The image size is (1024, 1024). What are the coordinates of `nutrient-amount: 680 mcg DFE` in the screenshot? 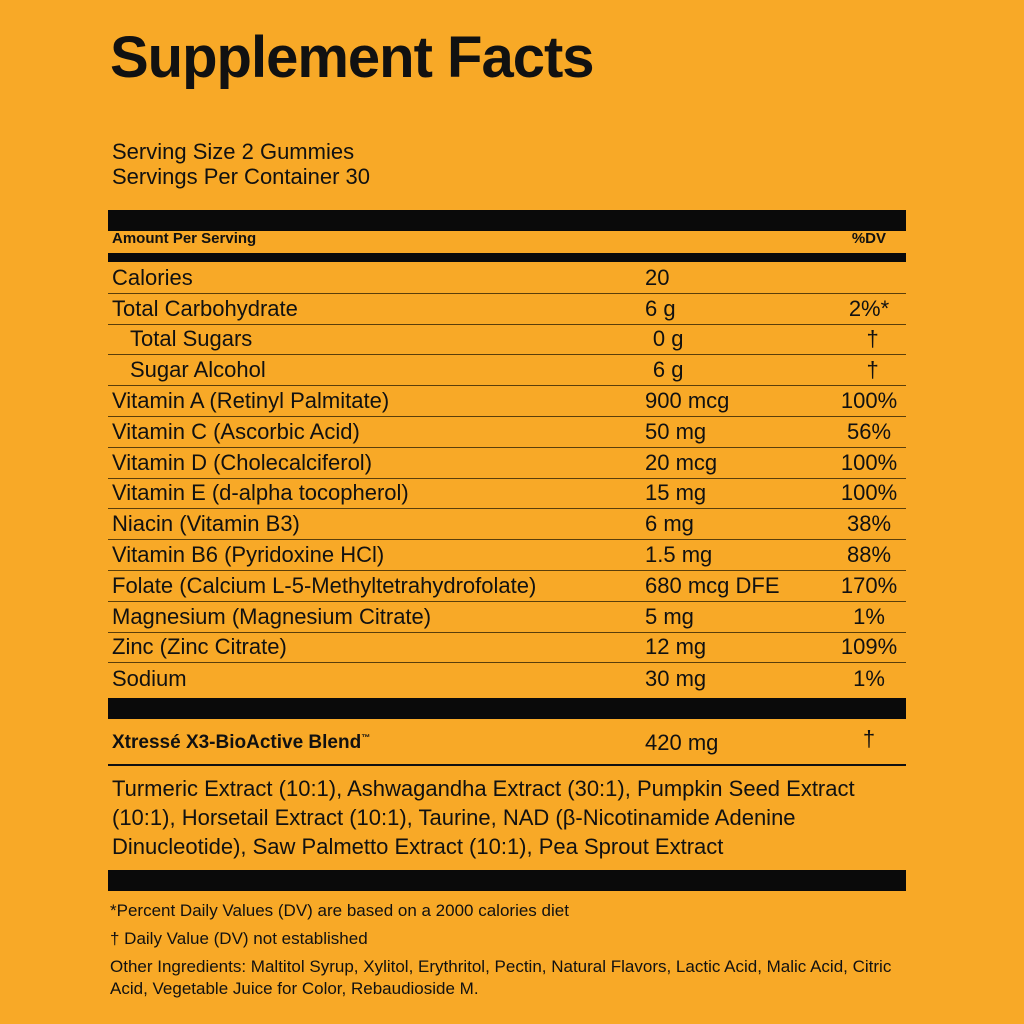 It's located at (712, 585).